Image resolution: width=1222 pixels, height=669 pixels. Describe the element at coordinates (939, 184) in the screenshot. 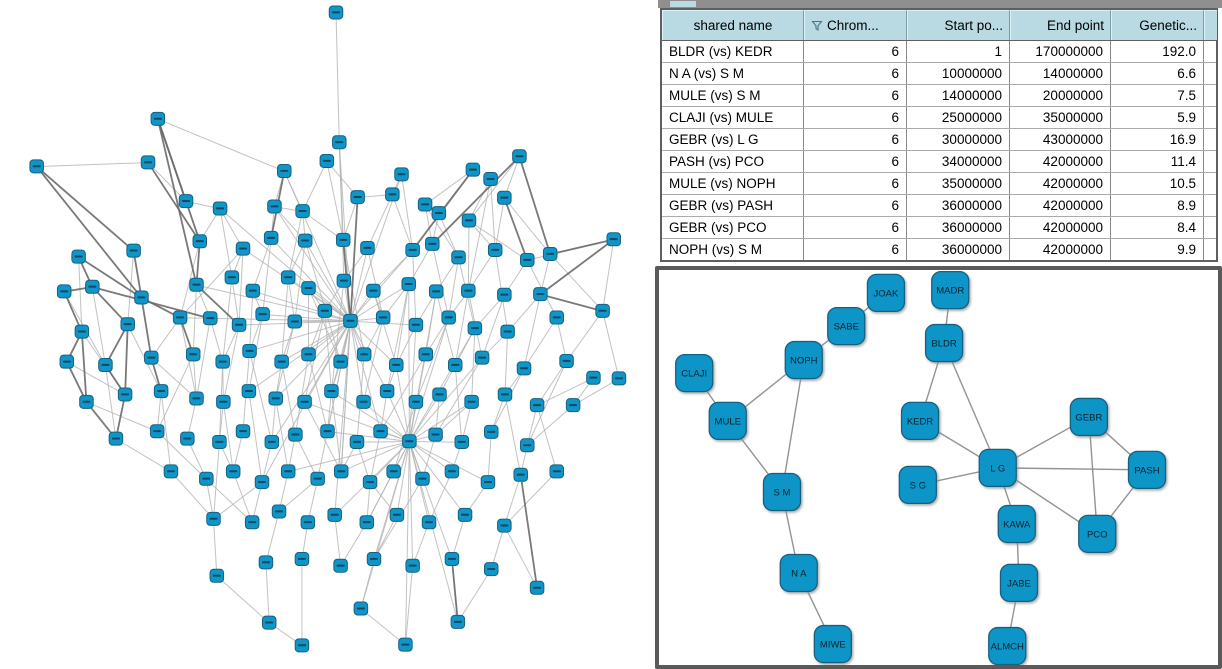

I see `table-row: MULE (vs) NOPH 6 35000000 42000000 10.5` at that location.